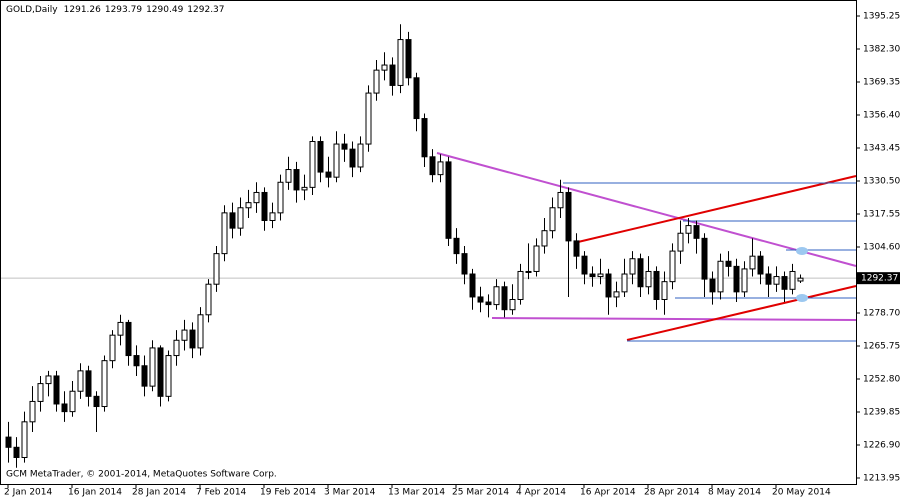 The image size is (900, 500). Describe the element at coordinates (416, 493) in the screenshot. I see `x-tick-label: 13 Mar 2014` at that location.